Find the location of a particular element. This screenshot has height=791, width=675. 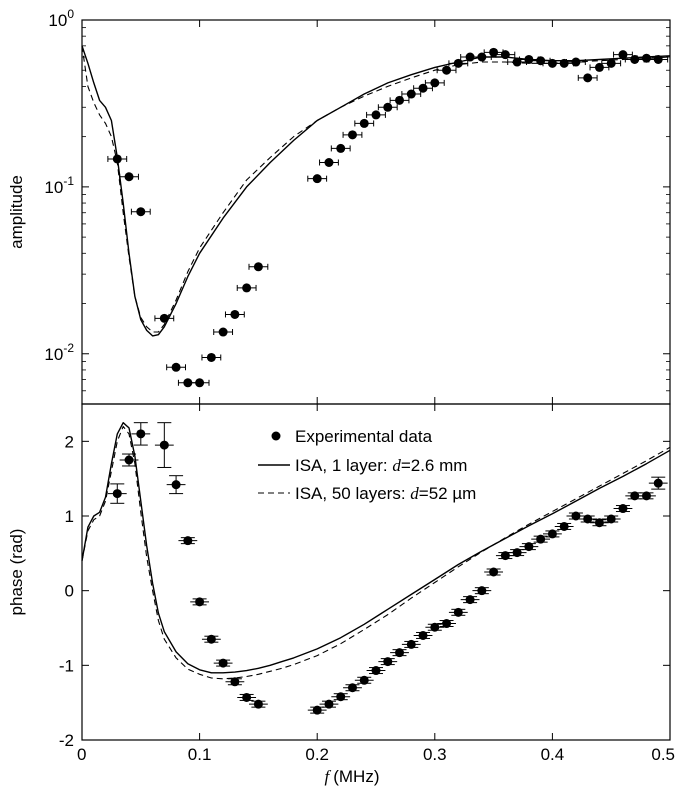

x-tick-label-0: 0 is located at coordinates (81, 754).